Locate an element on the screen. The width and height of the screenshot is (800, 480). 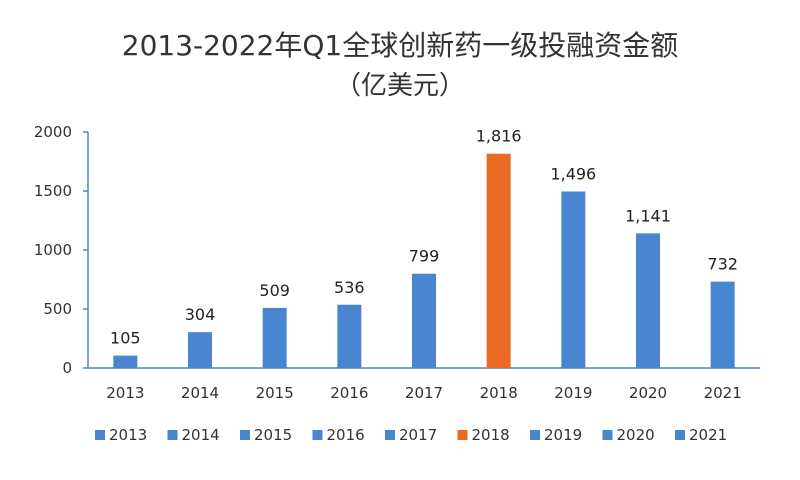
y-tick-label: 0 is located at coordinates (67, 368).